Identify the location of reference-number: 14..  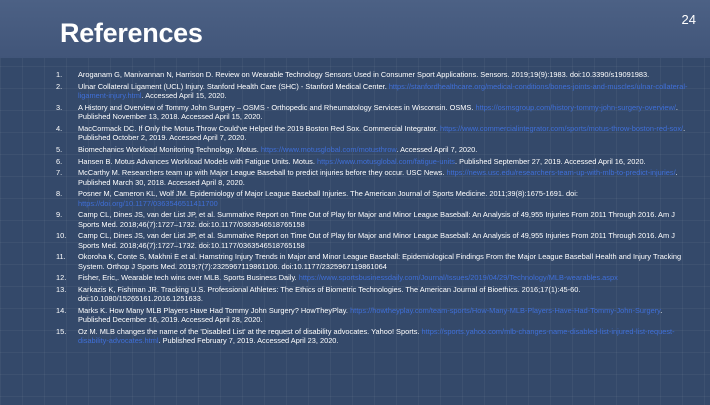
(61, 311).